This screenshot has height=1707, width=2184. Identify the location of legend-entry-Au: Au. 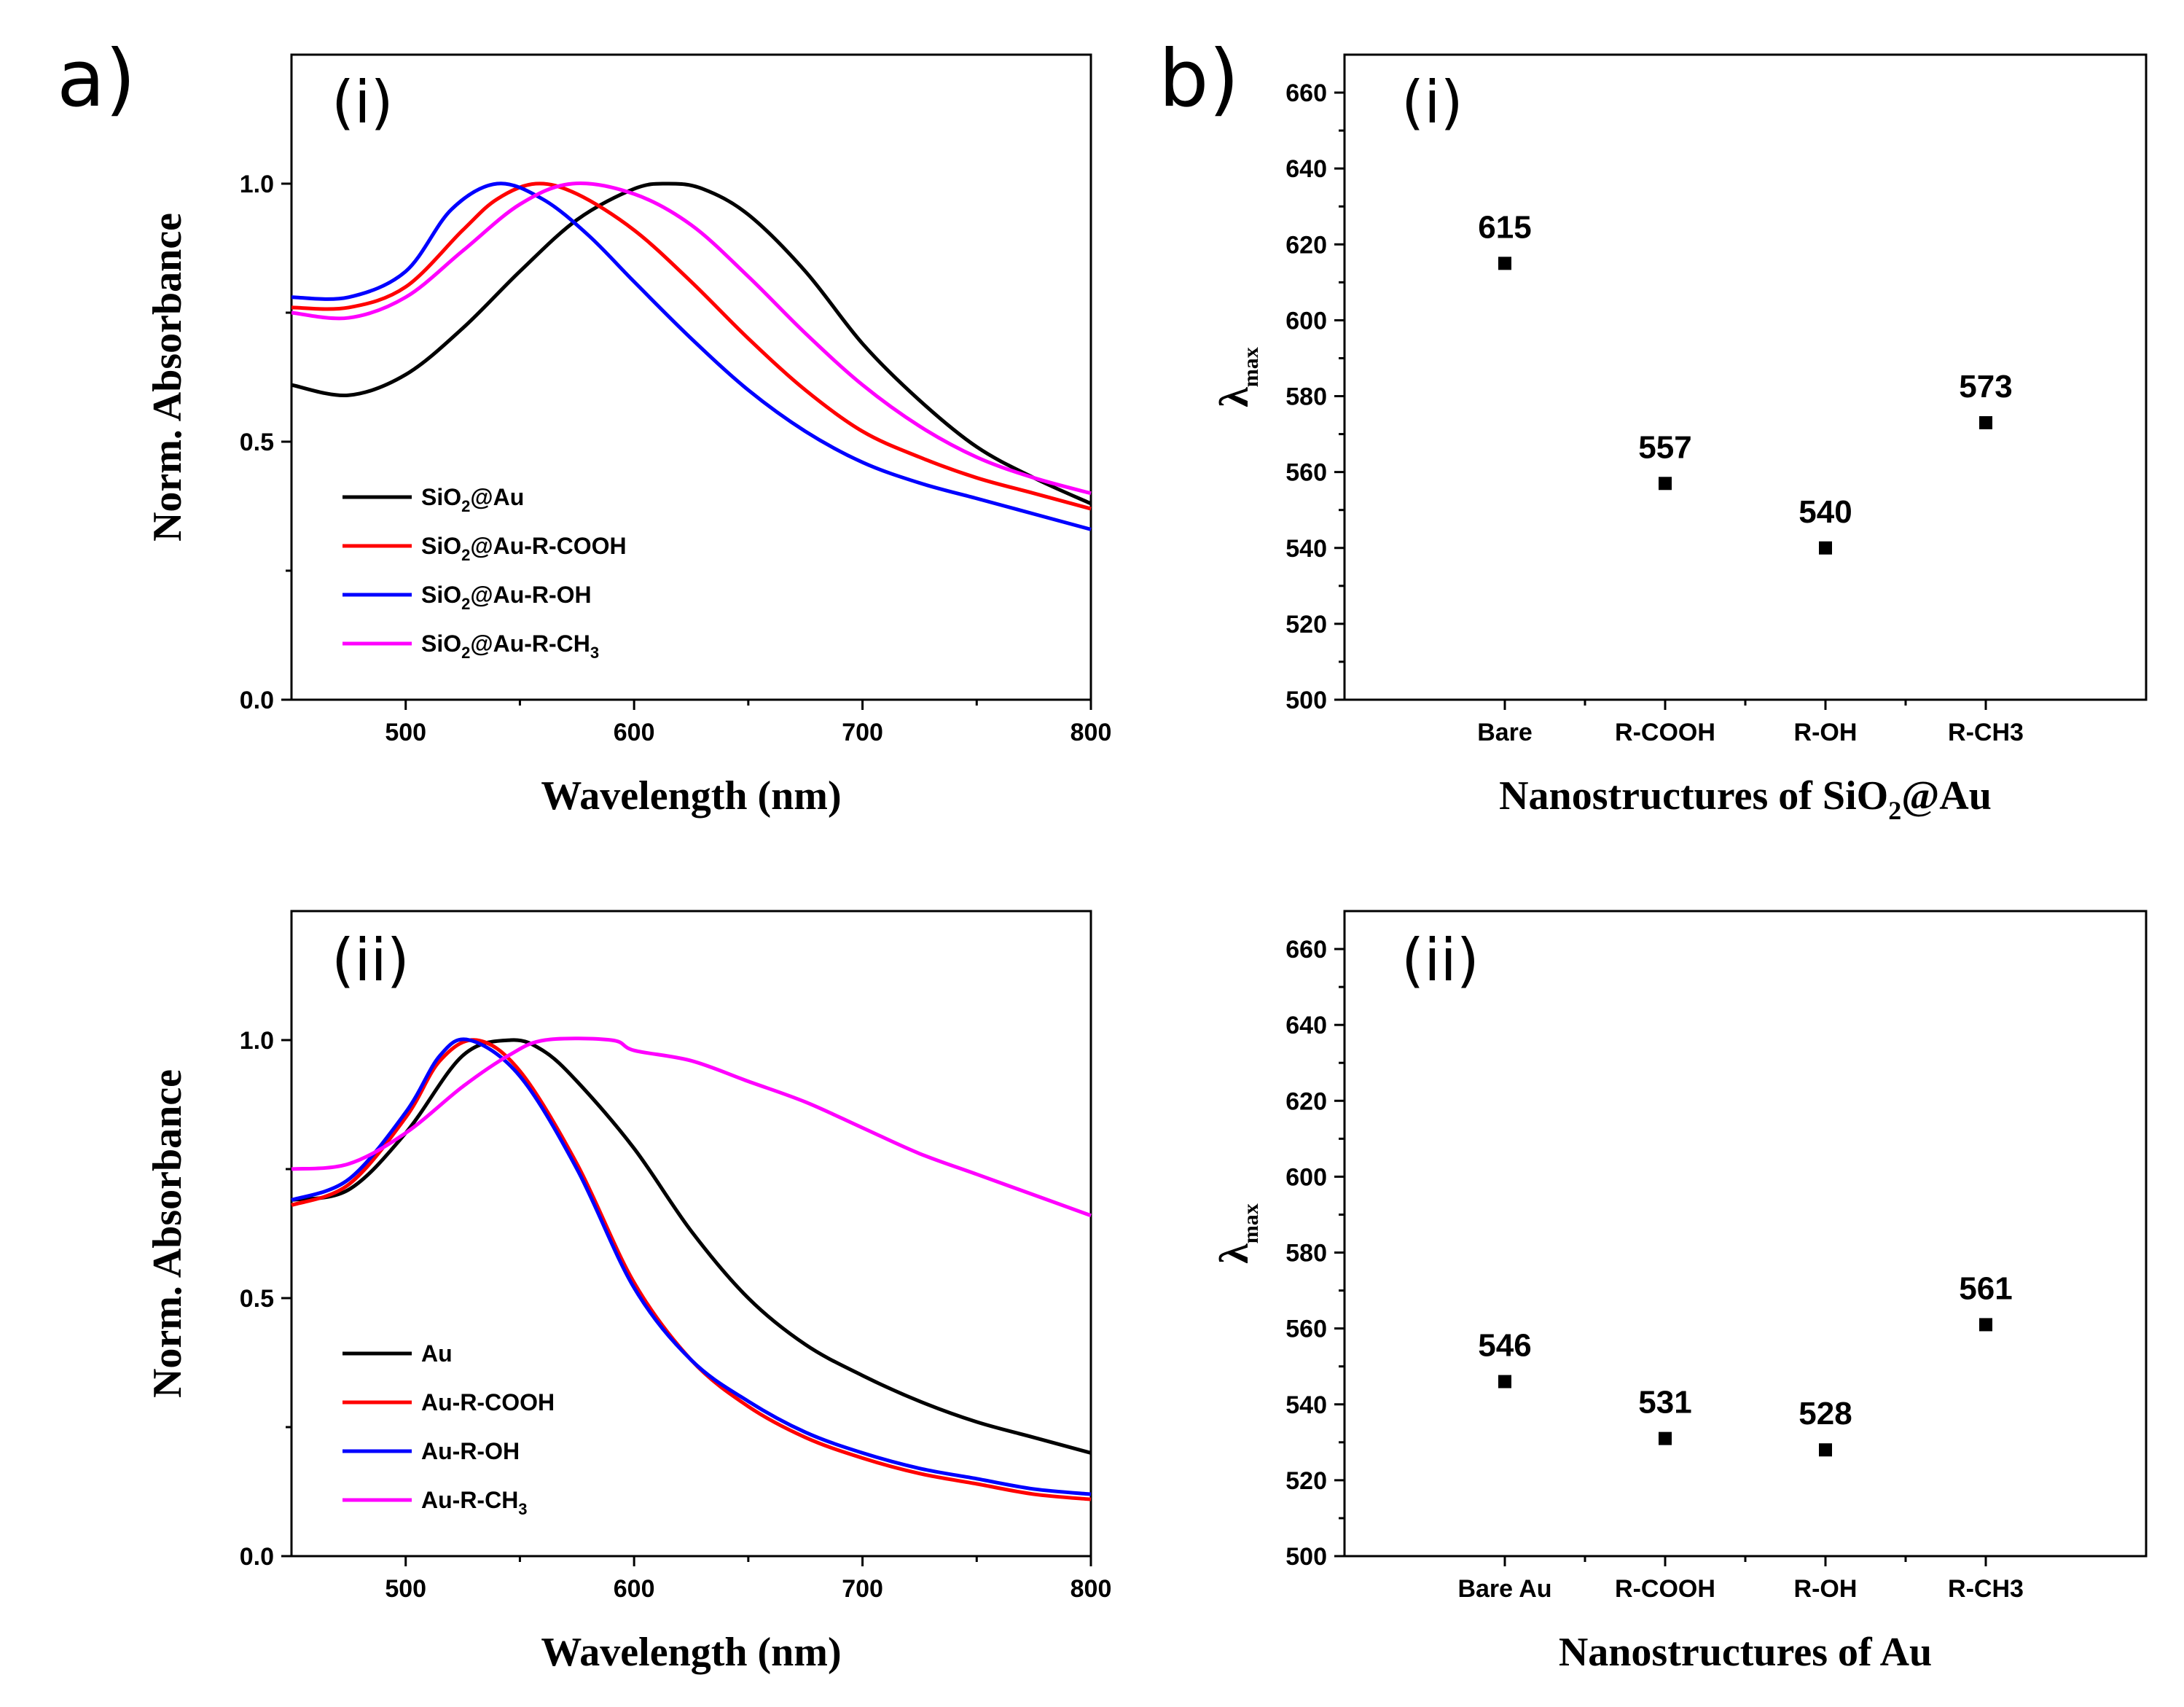
(437, 1354).